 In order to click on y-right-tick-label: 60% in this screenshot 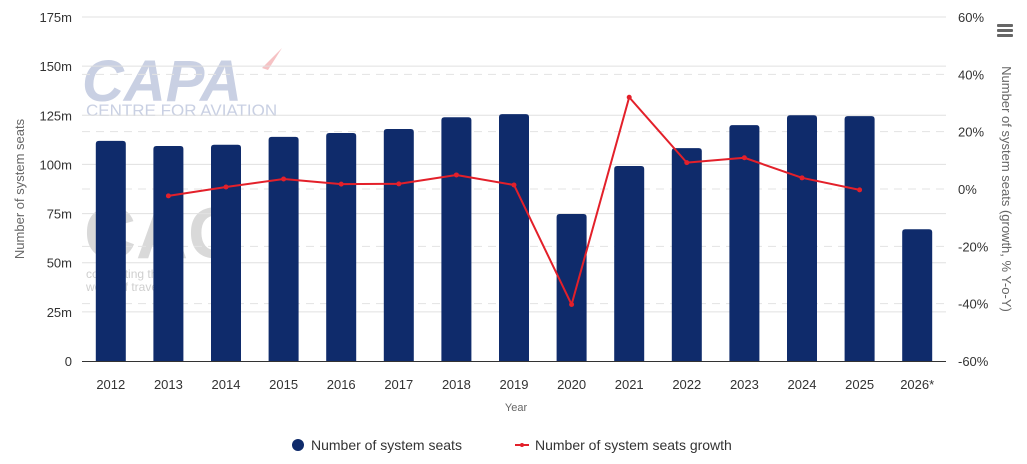, I will do `click(971, 17)`.